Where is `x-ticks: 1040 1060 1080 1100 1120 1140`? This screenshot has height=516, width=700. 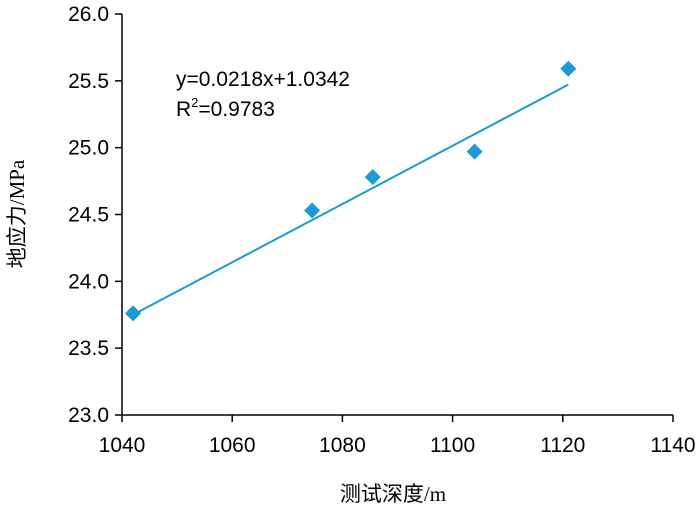 x-ticks: 1040 1060 1080 1100 1120 1140 is located at coordinates (397, 436).